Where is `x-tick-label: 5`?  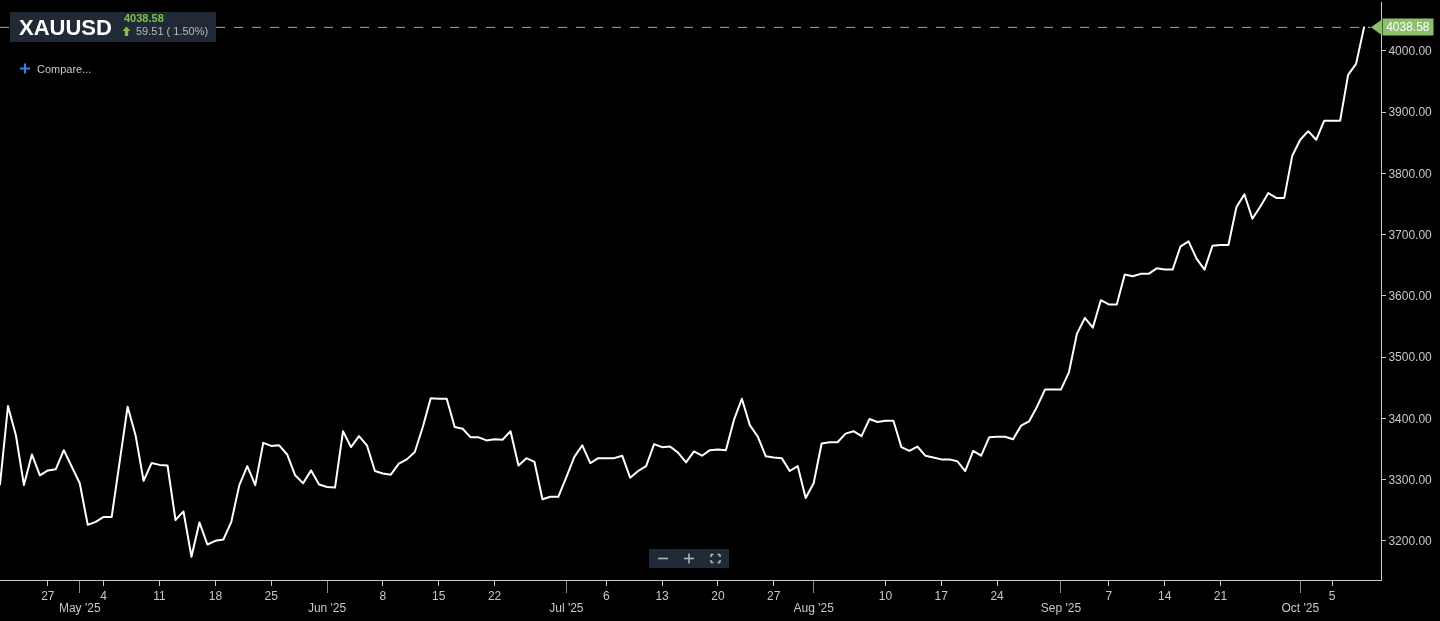
x-tick-label: 5 is located at coordinates (1332, 596).